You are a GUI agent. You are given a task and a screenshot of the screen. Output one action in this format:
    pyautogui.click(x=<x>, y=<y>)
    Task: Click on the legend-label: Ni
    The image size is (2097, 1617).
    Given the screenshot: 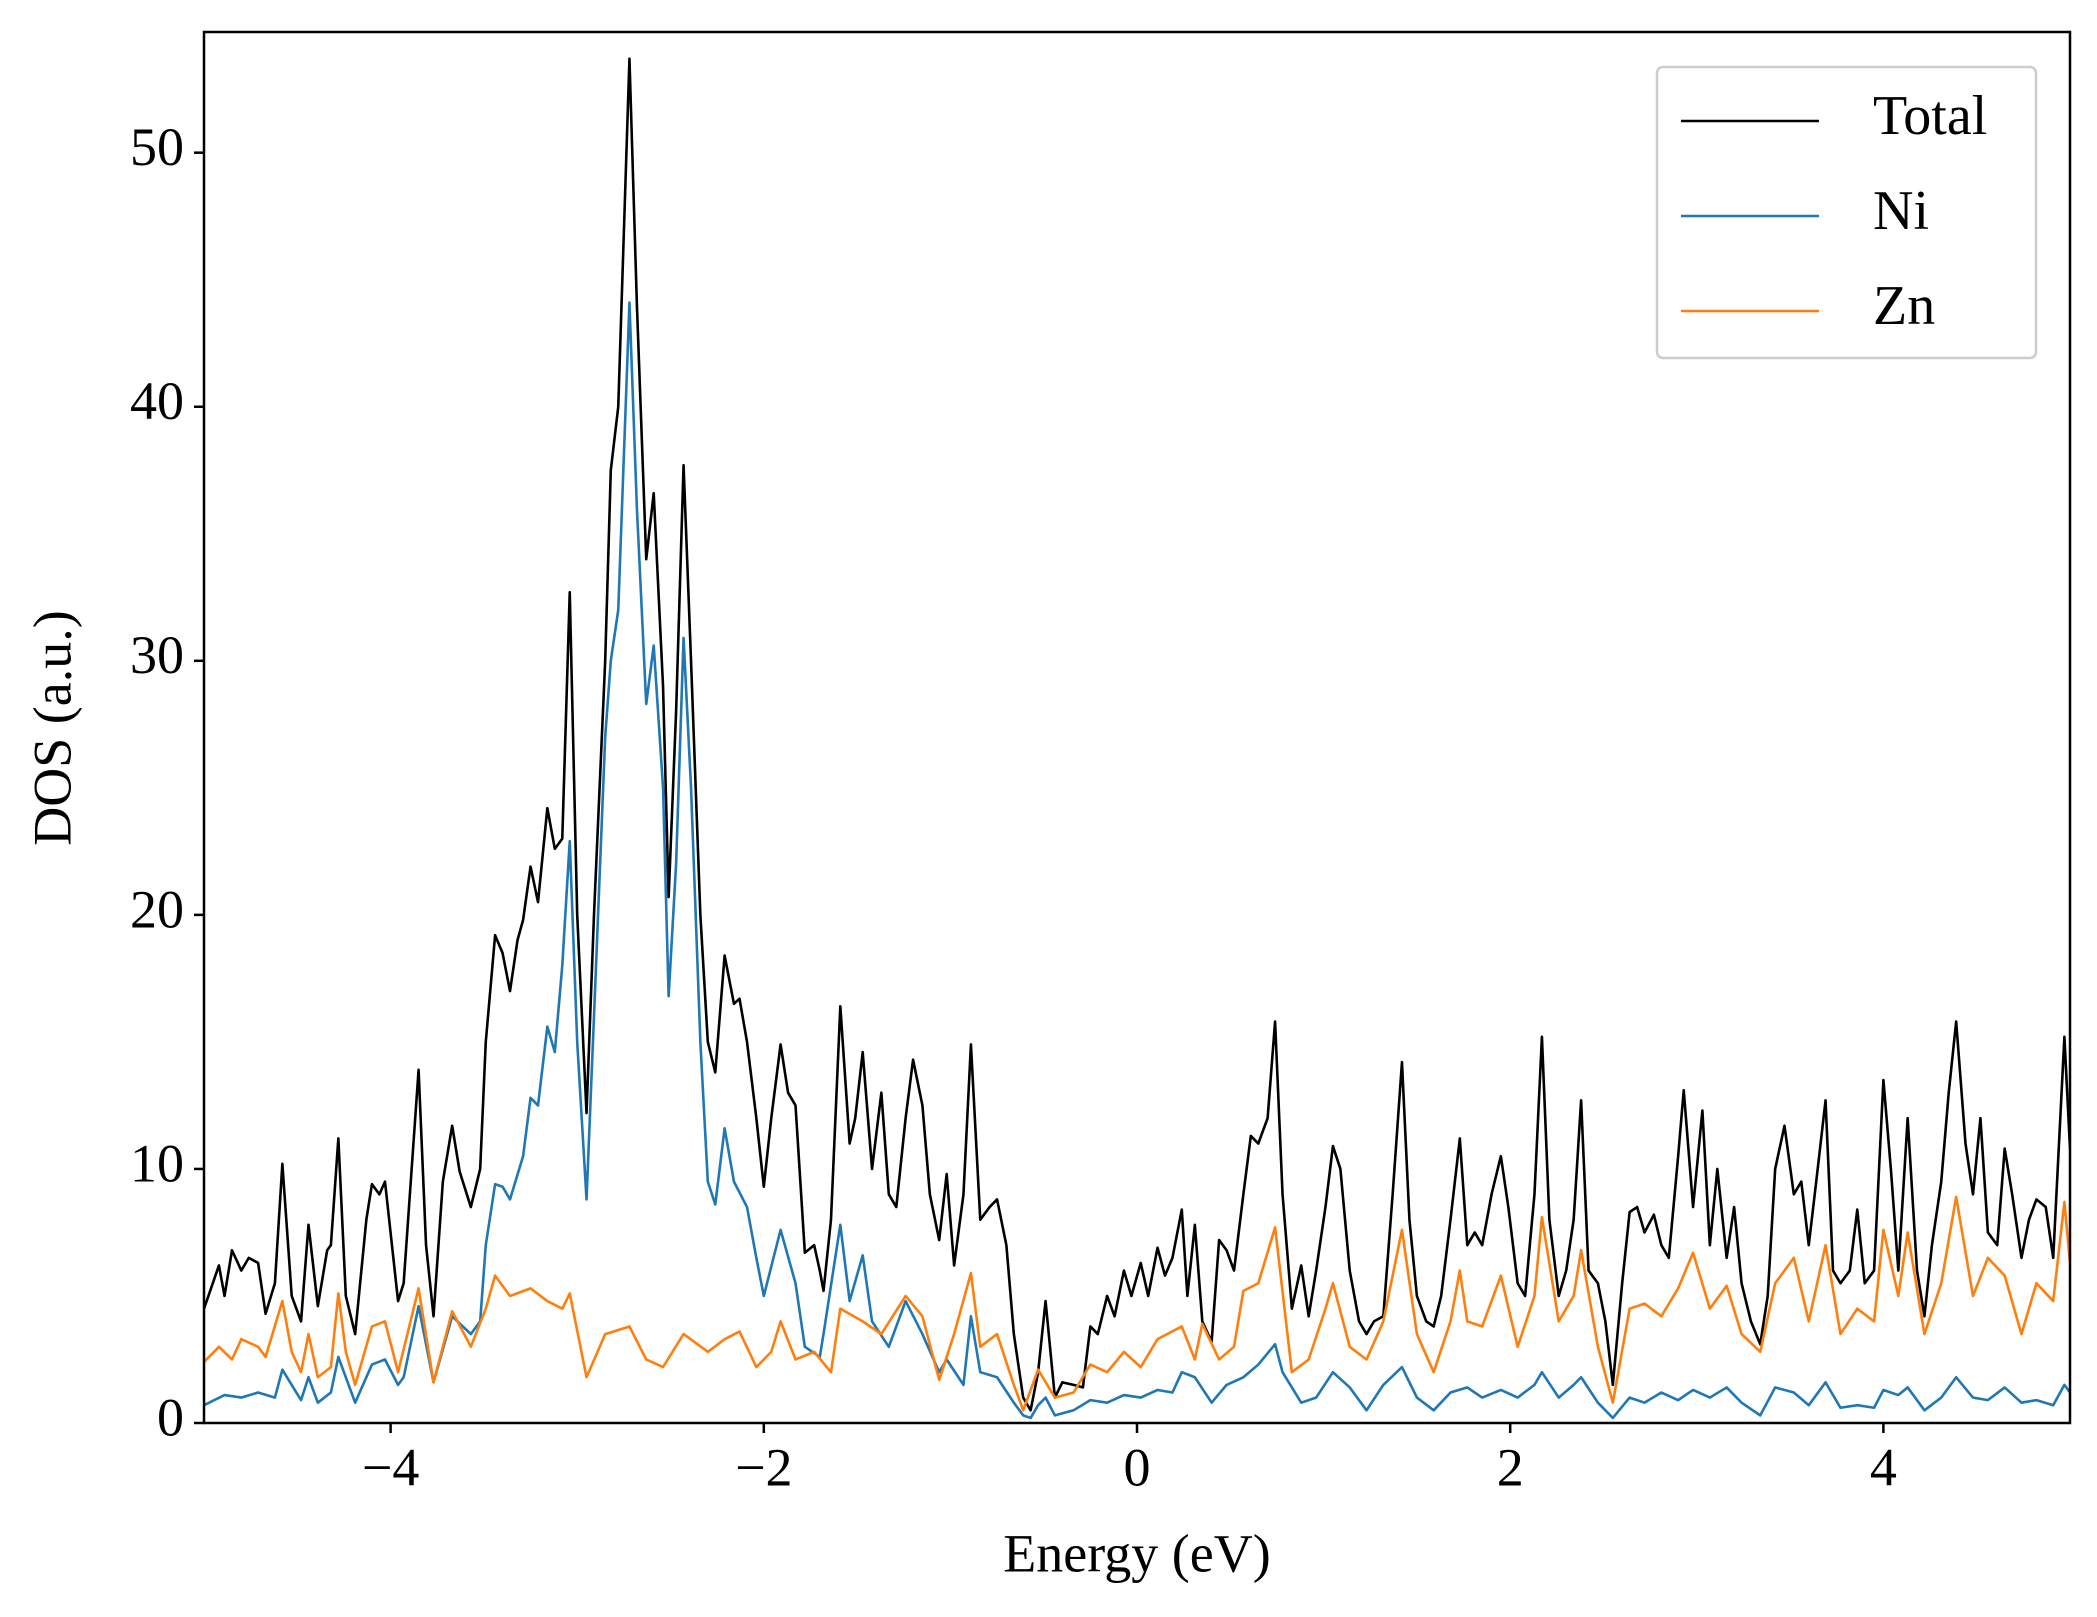 What is the action you would take?
    pyautogui.click(x=1901, y=211)
    